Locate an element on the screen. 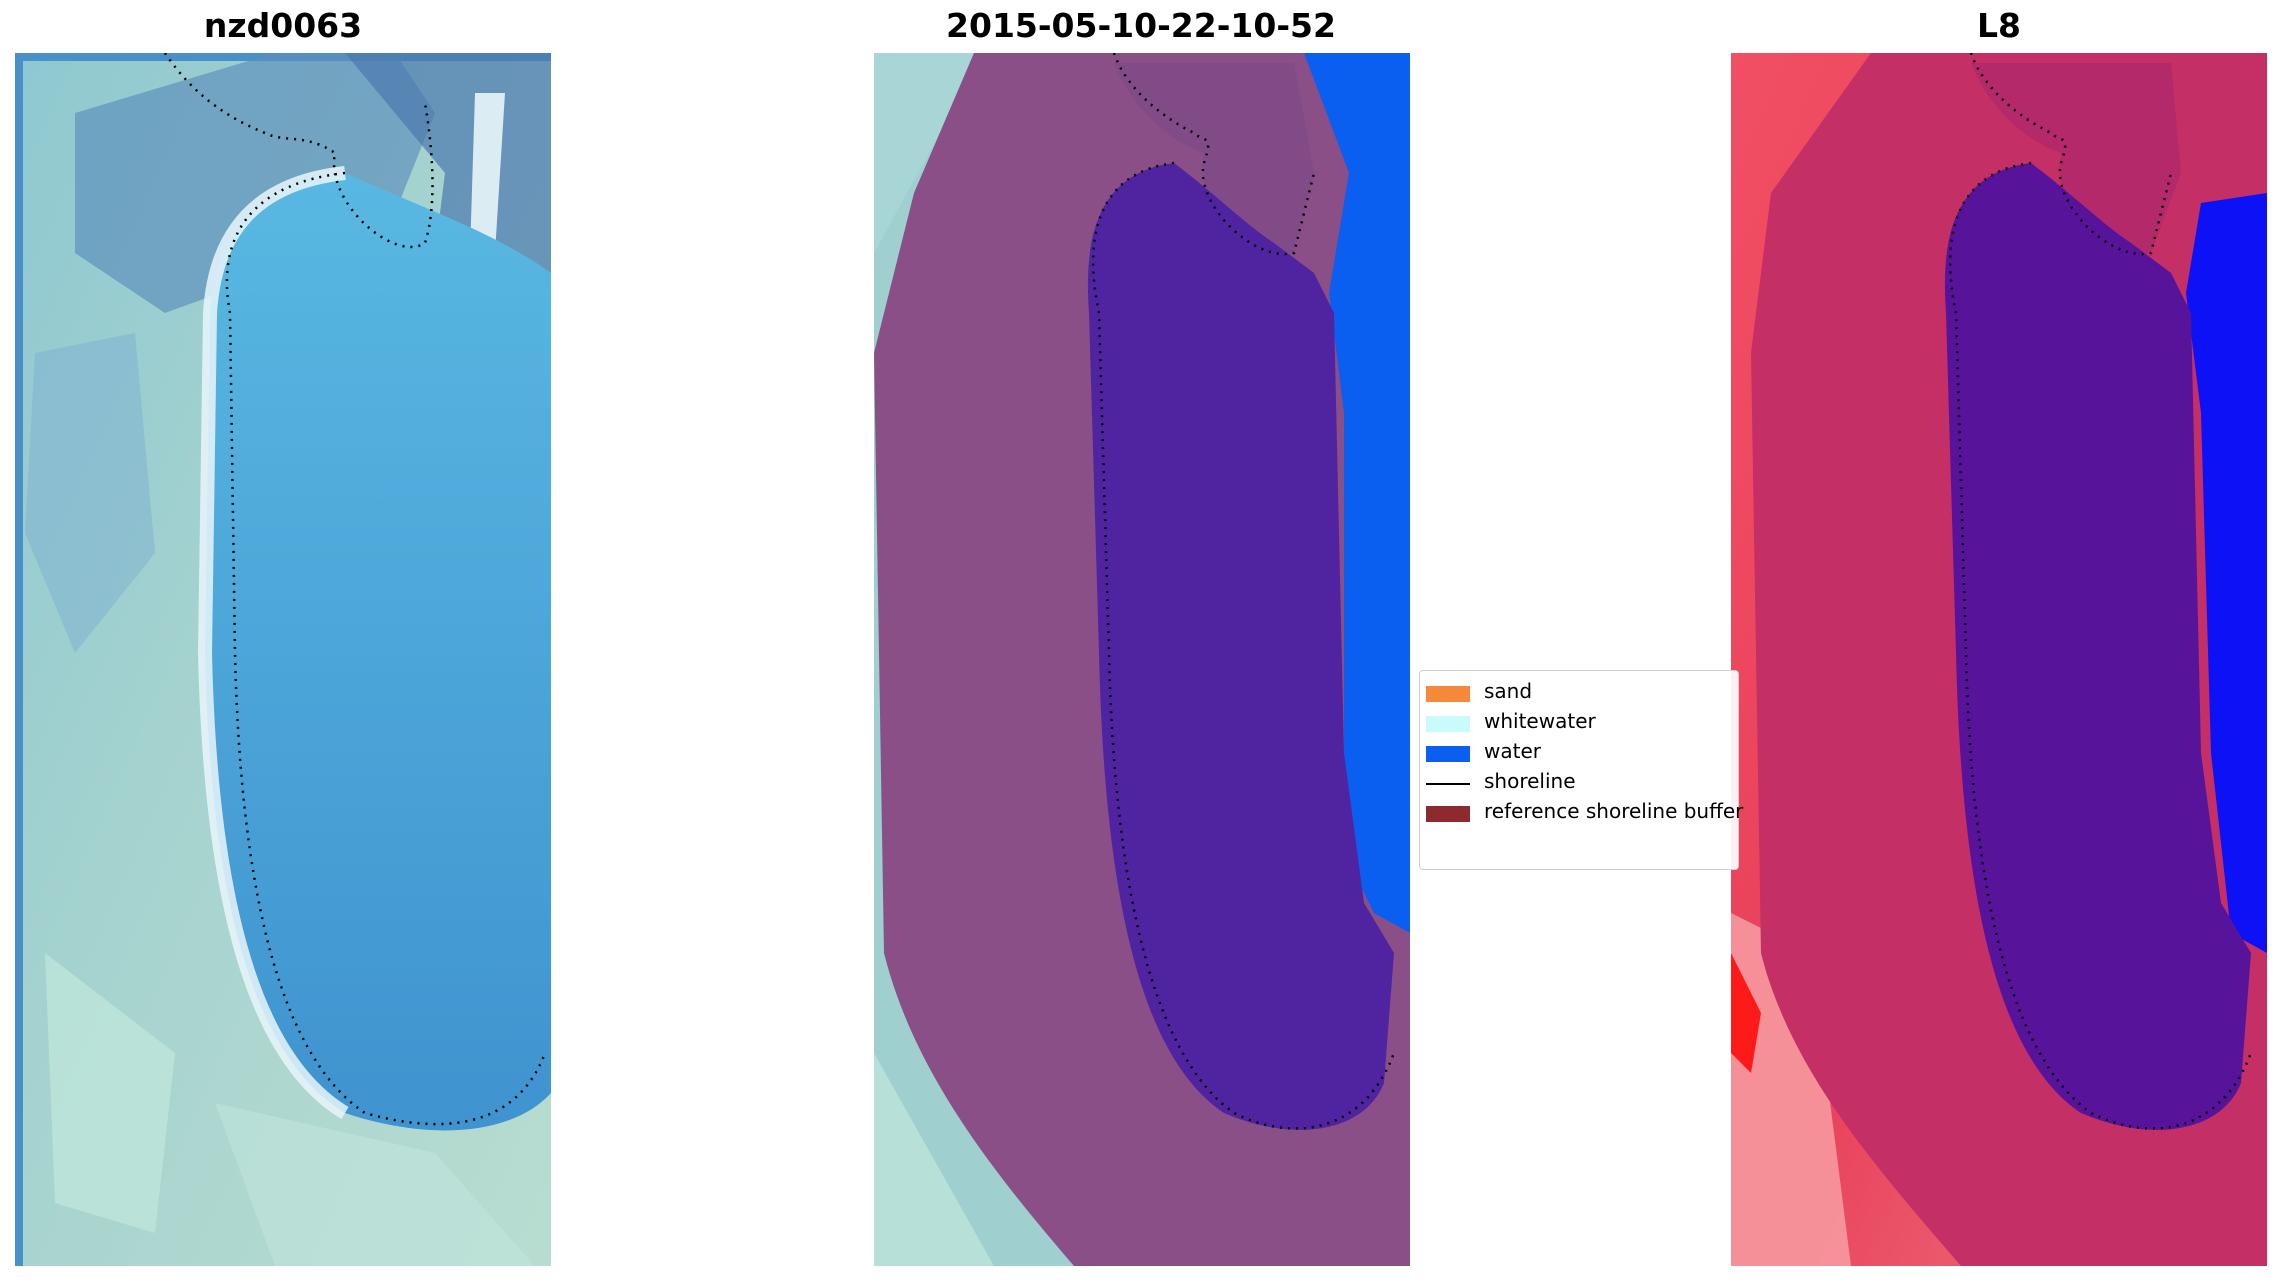  legend-label: sand is located at coordinates (1508, 691).